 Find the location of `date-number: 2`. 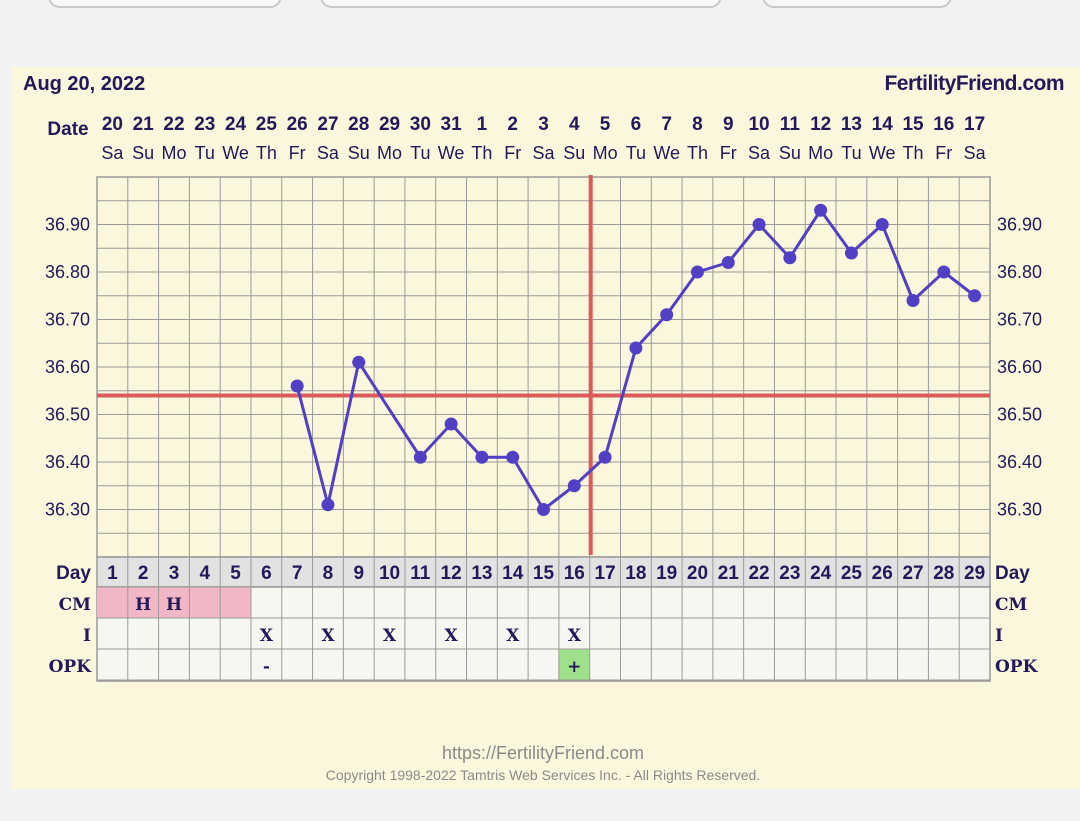

date-number: 2 is located at coordinates (512, 124).